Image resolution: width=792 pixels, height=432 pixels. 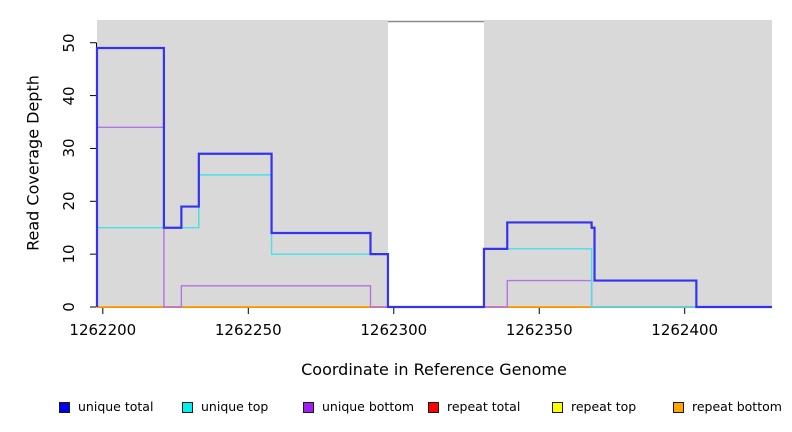 I want to click on x-tick-label: 1262300, so click(x=394, y=330).